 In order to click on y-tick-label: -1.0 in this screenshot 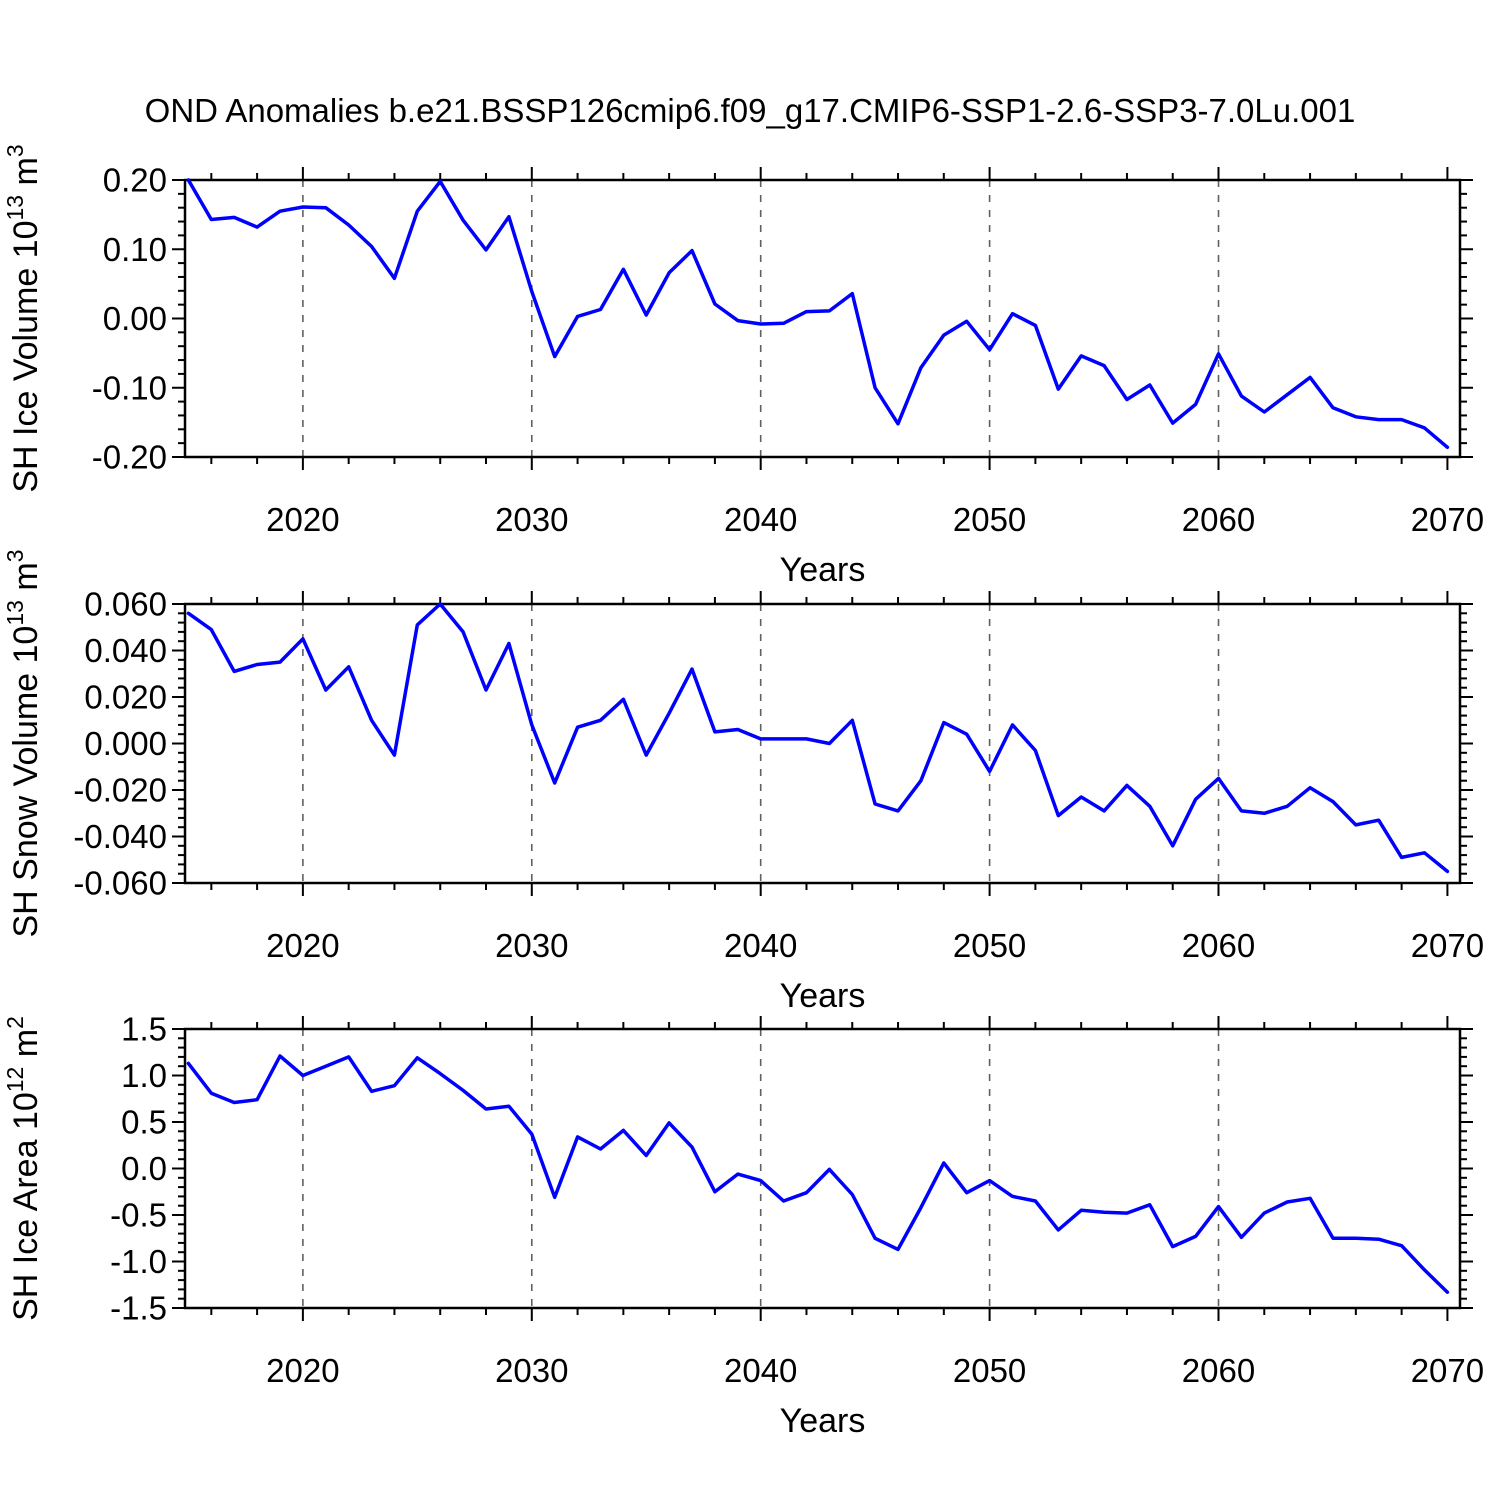, I will do `click(138, 1261)`.